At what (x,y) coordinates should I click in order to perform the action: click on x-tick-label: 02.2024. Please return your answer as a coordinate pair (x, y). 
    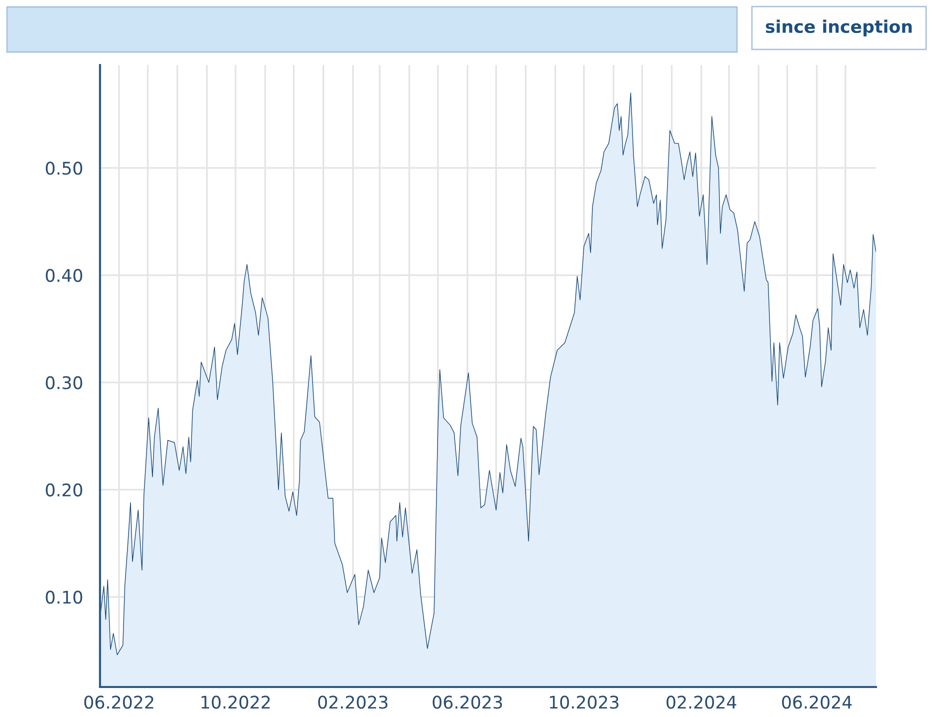
    Looking at the image, I should click on (701, 702).